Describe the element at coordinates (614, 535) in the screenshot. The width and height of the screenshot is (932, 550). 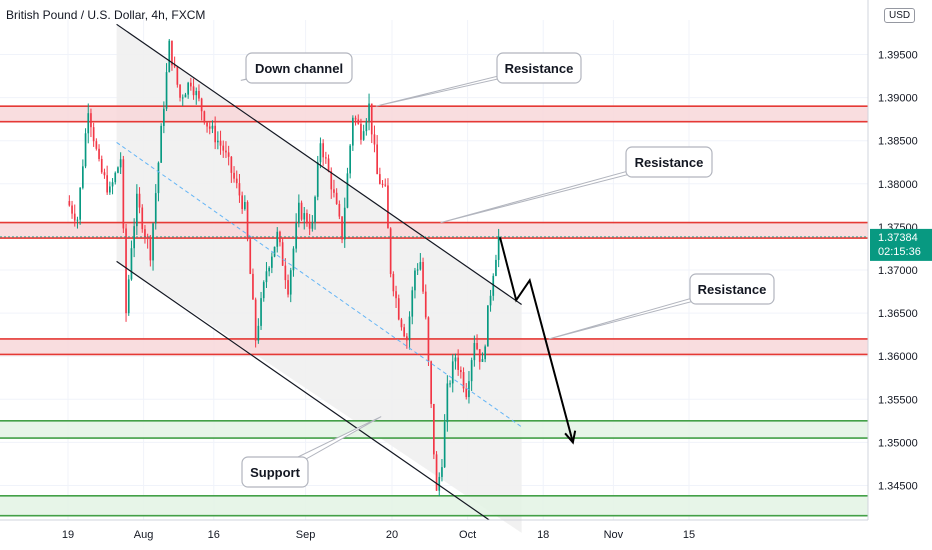
I see `x-tick-label: Nov` at that location.